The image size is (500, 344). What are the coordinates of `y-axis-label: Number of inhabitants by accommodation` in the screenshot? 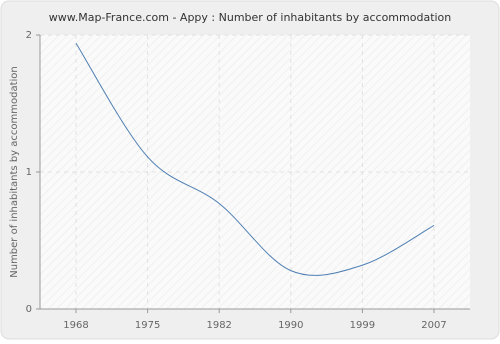 It's located at (14, 172).